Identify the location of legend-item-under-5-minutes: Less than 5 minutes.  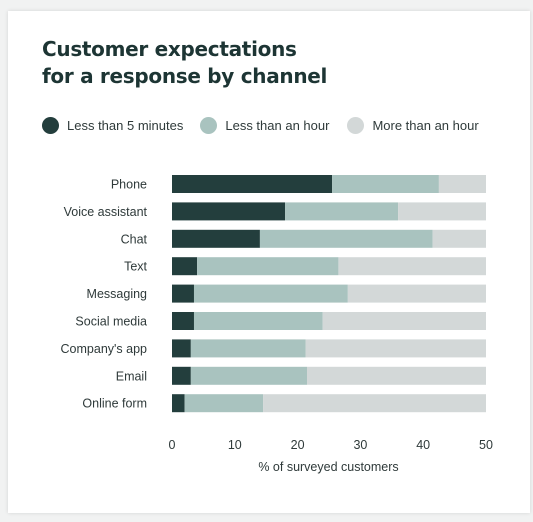
(112, 125).